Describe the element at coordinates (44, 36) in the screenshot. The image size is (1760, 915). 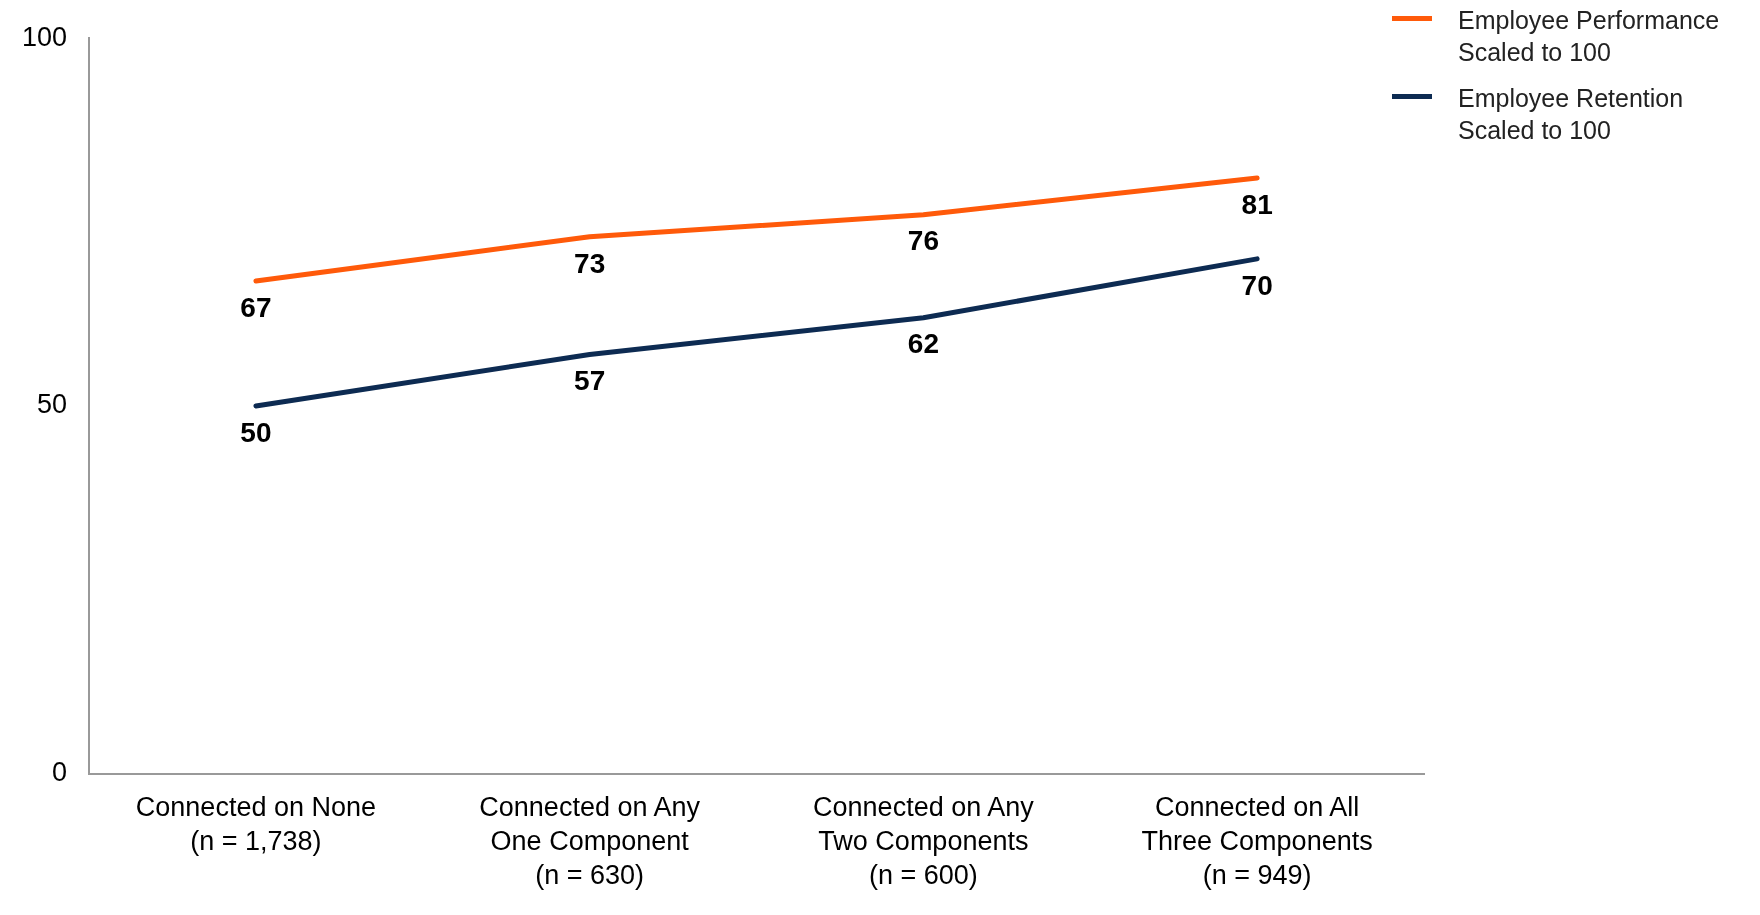
I see `y-tick-label: 100` at that location.